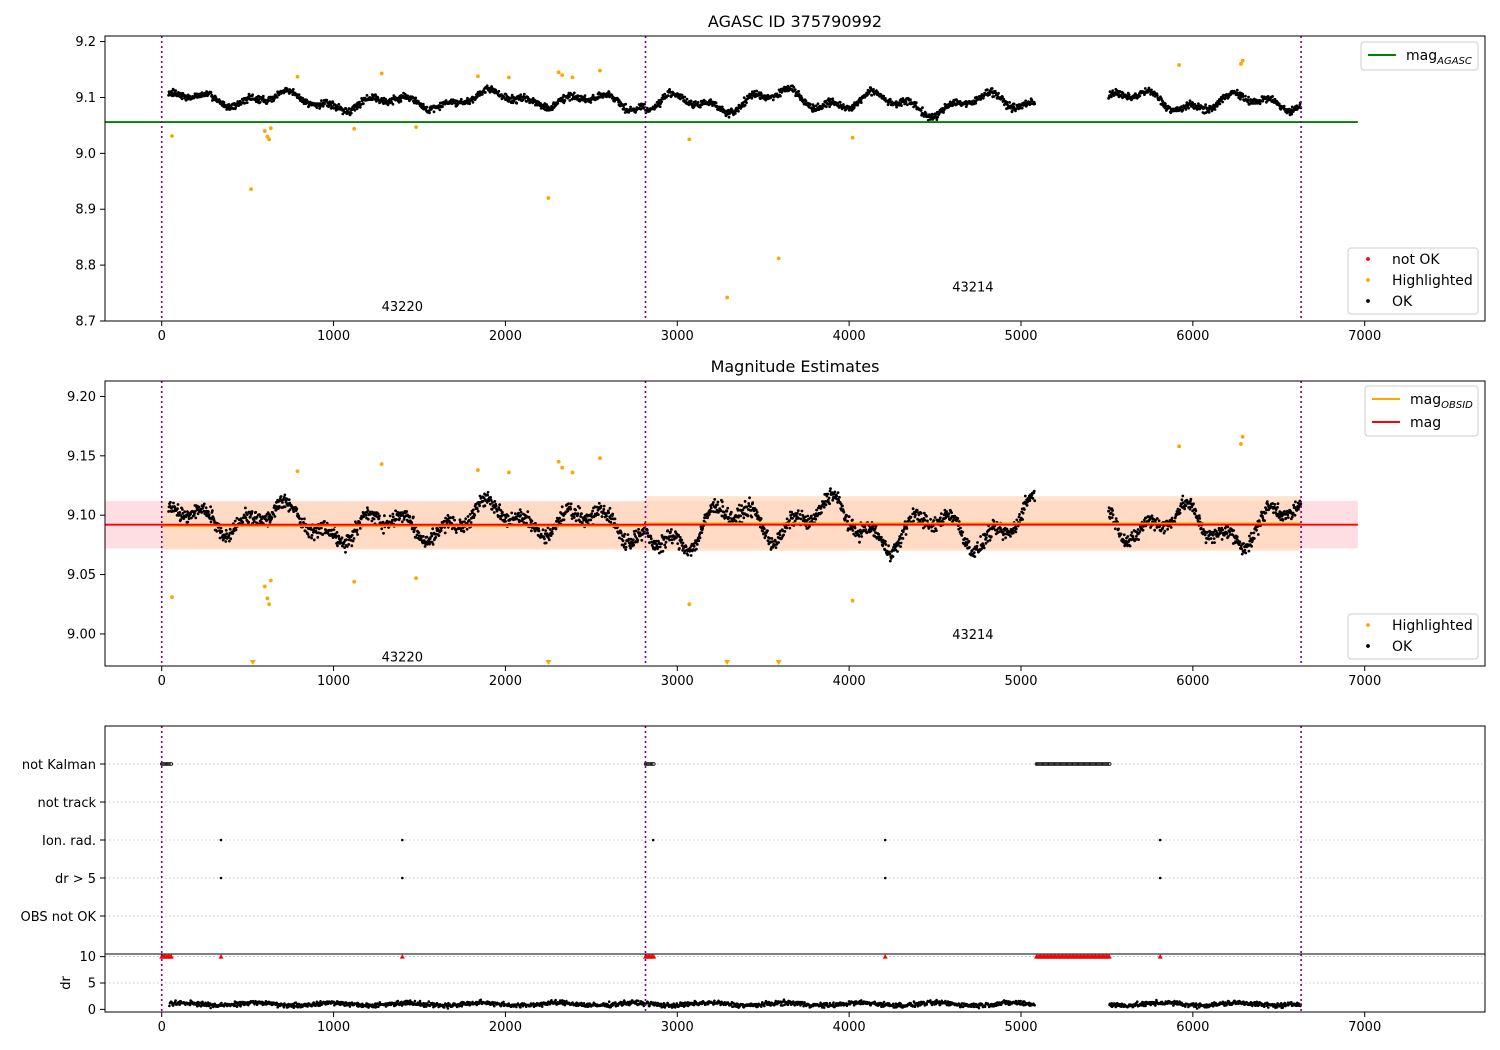 The width and height of the screenshot is (1500, 1050). I want to click on x-tick-label: 5000, so click(1020, 681).